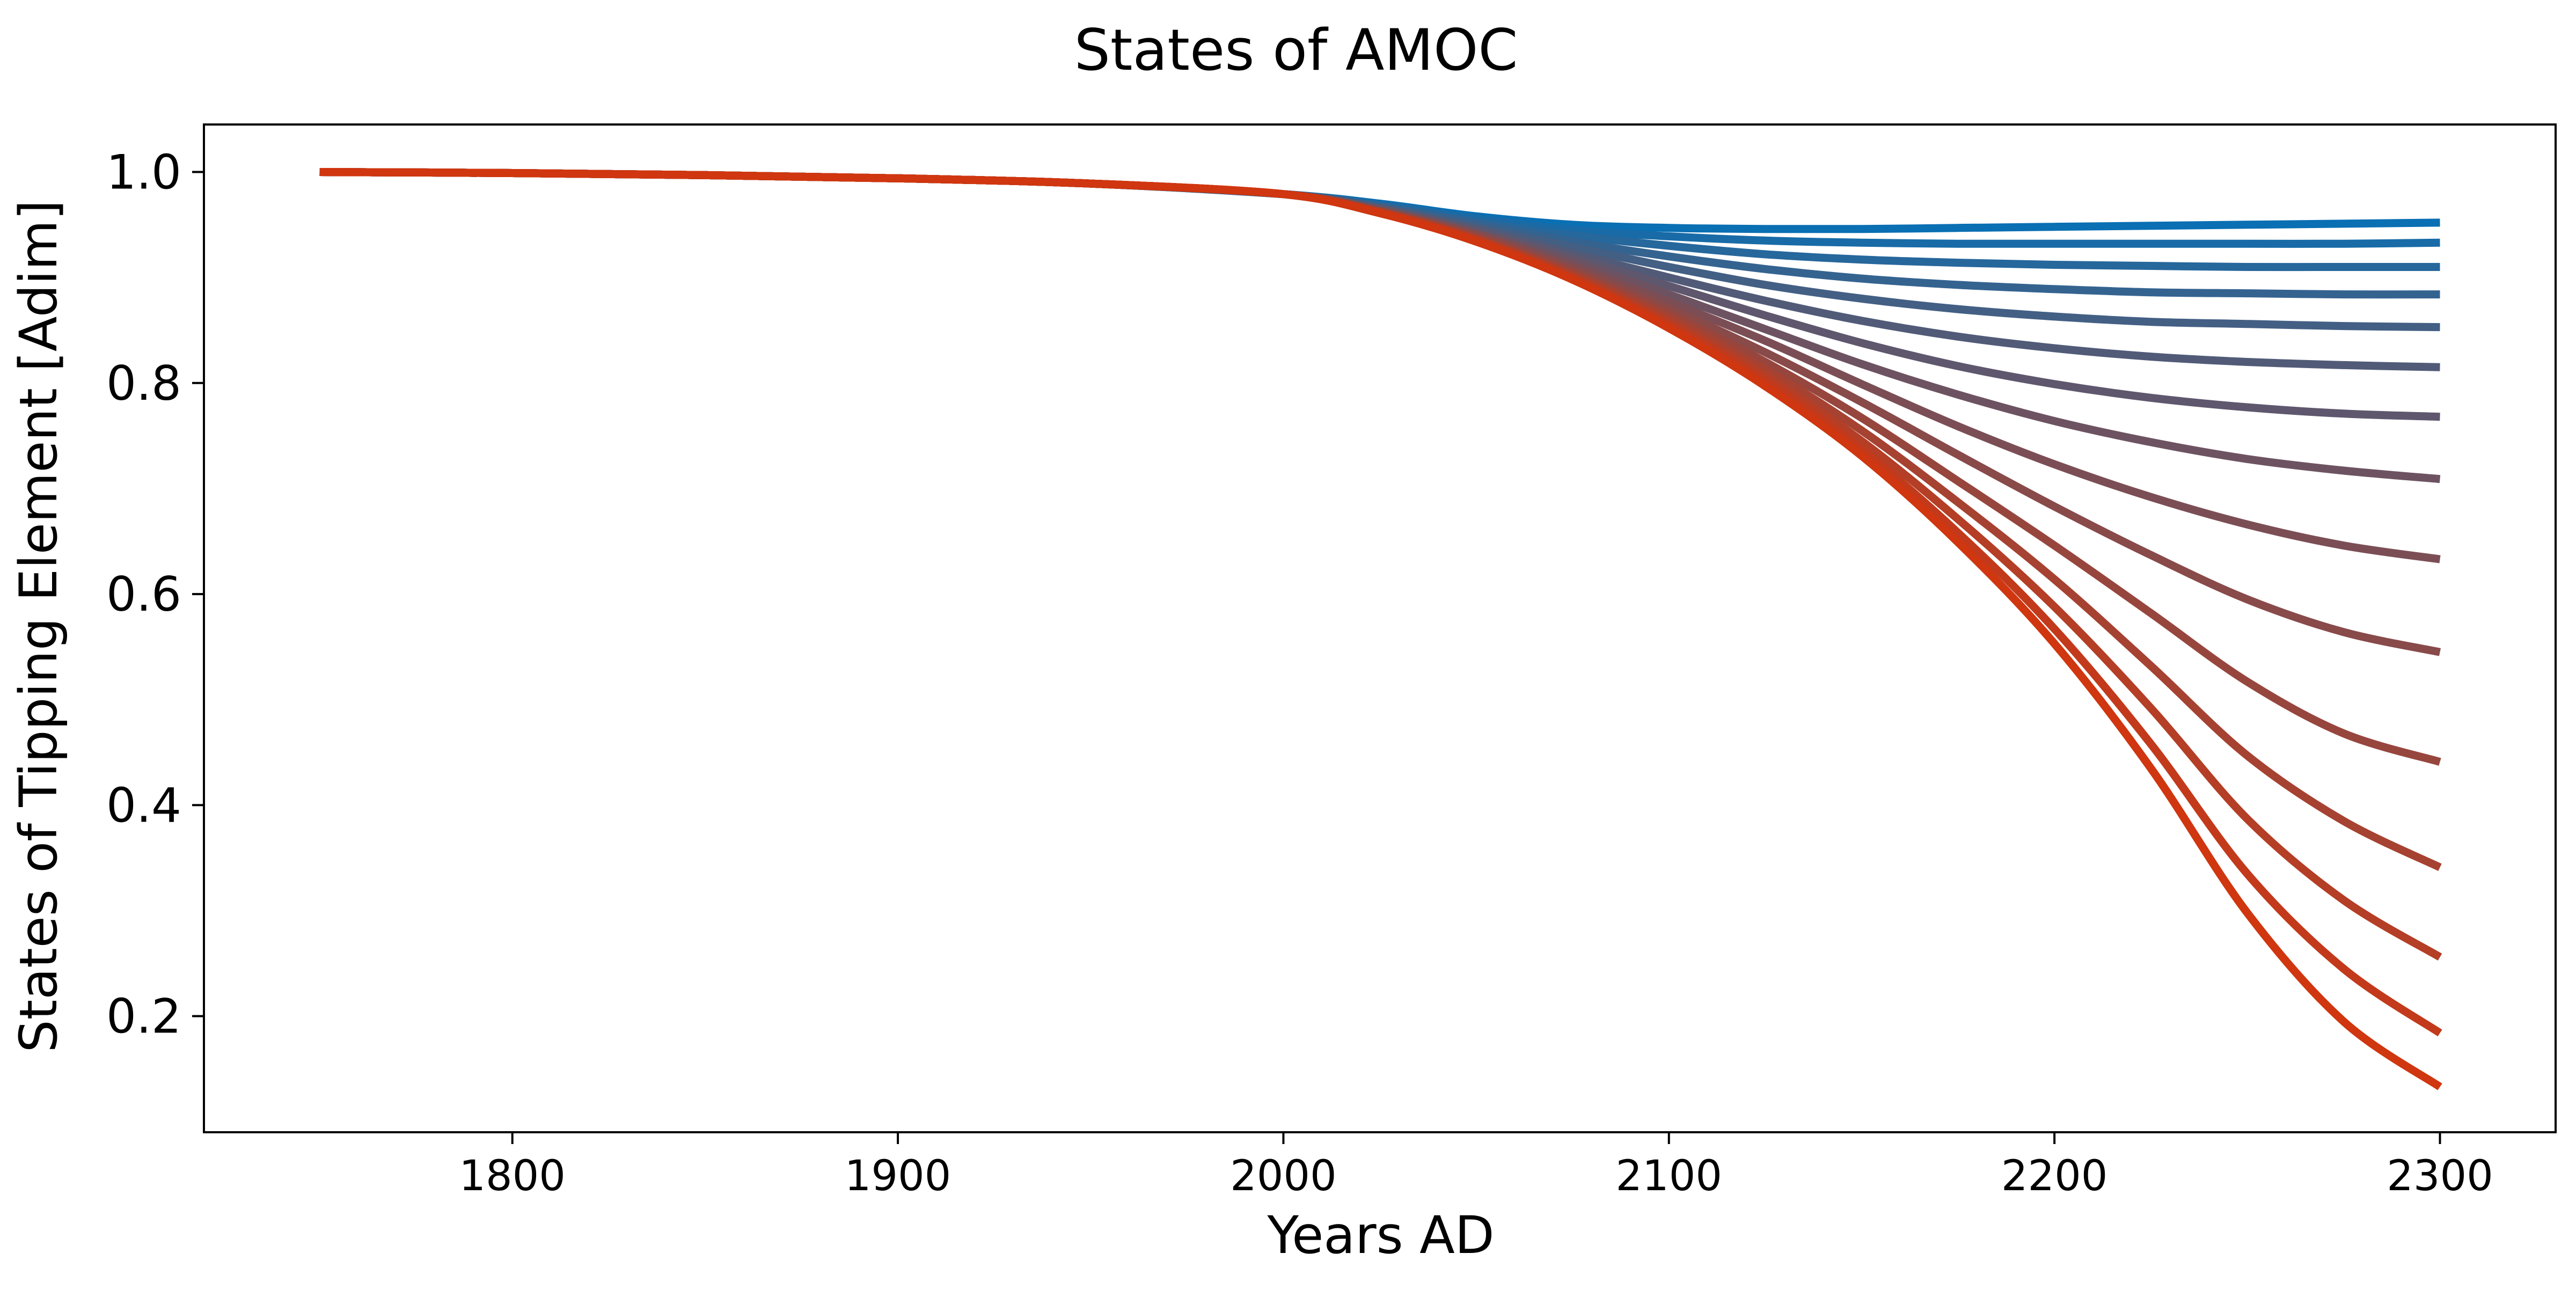  I want to click on x-axis-label: Years AD, so click(1380, 1235).